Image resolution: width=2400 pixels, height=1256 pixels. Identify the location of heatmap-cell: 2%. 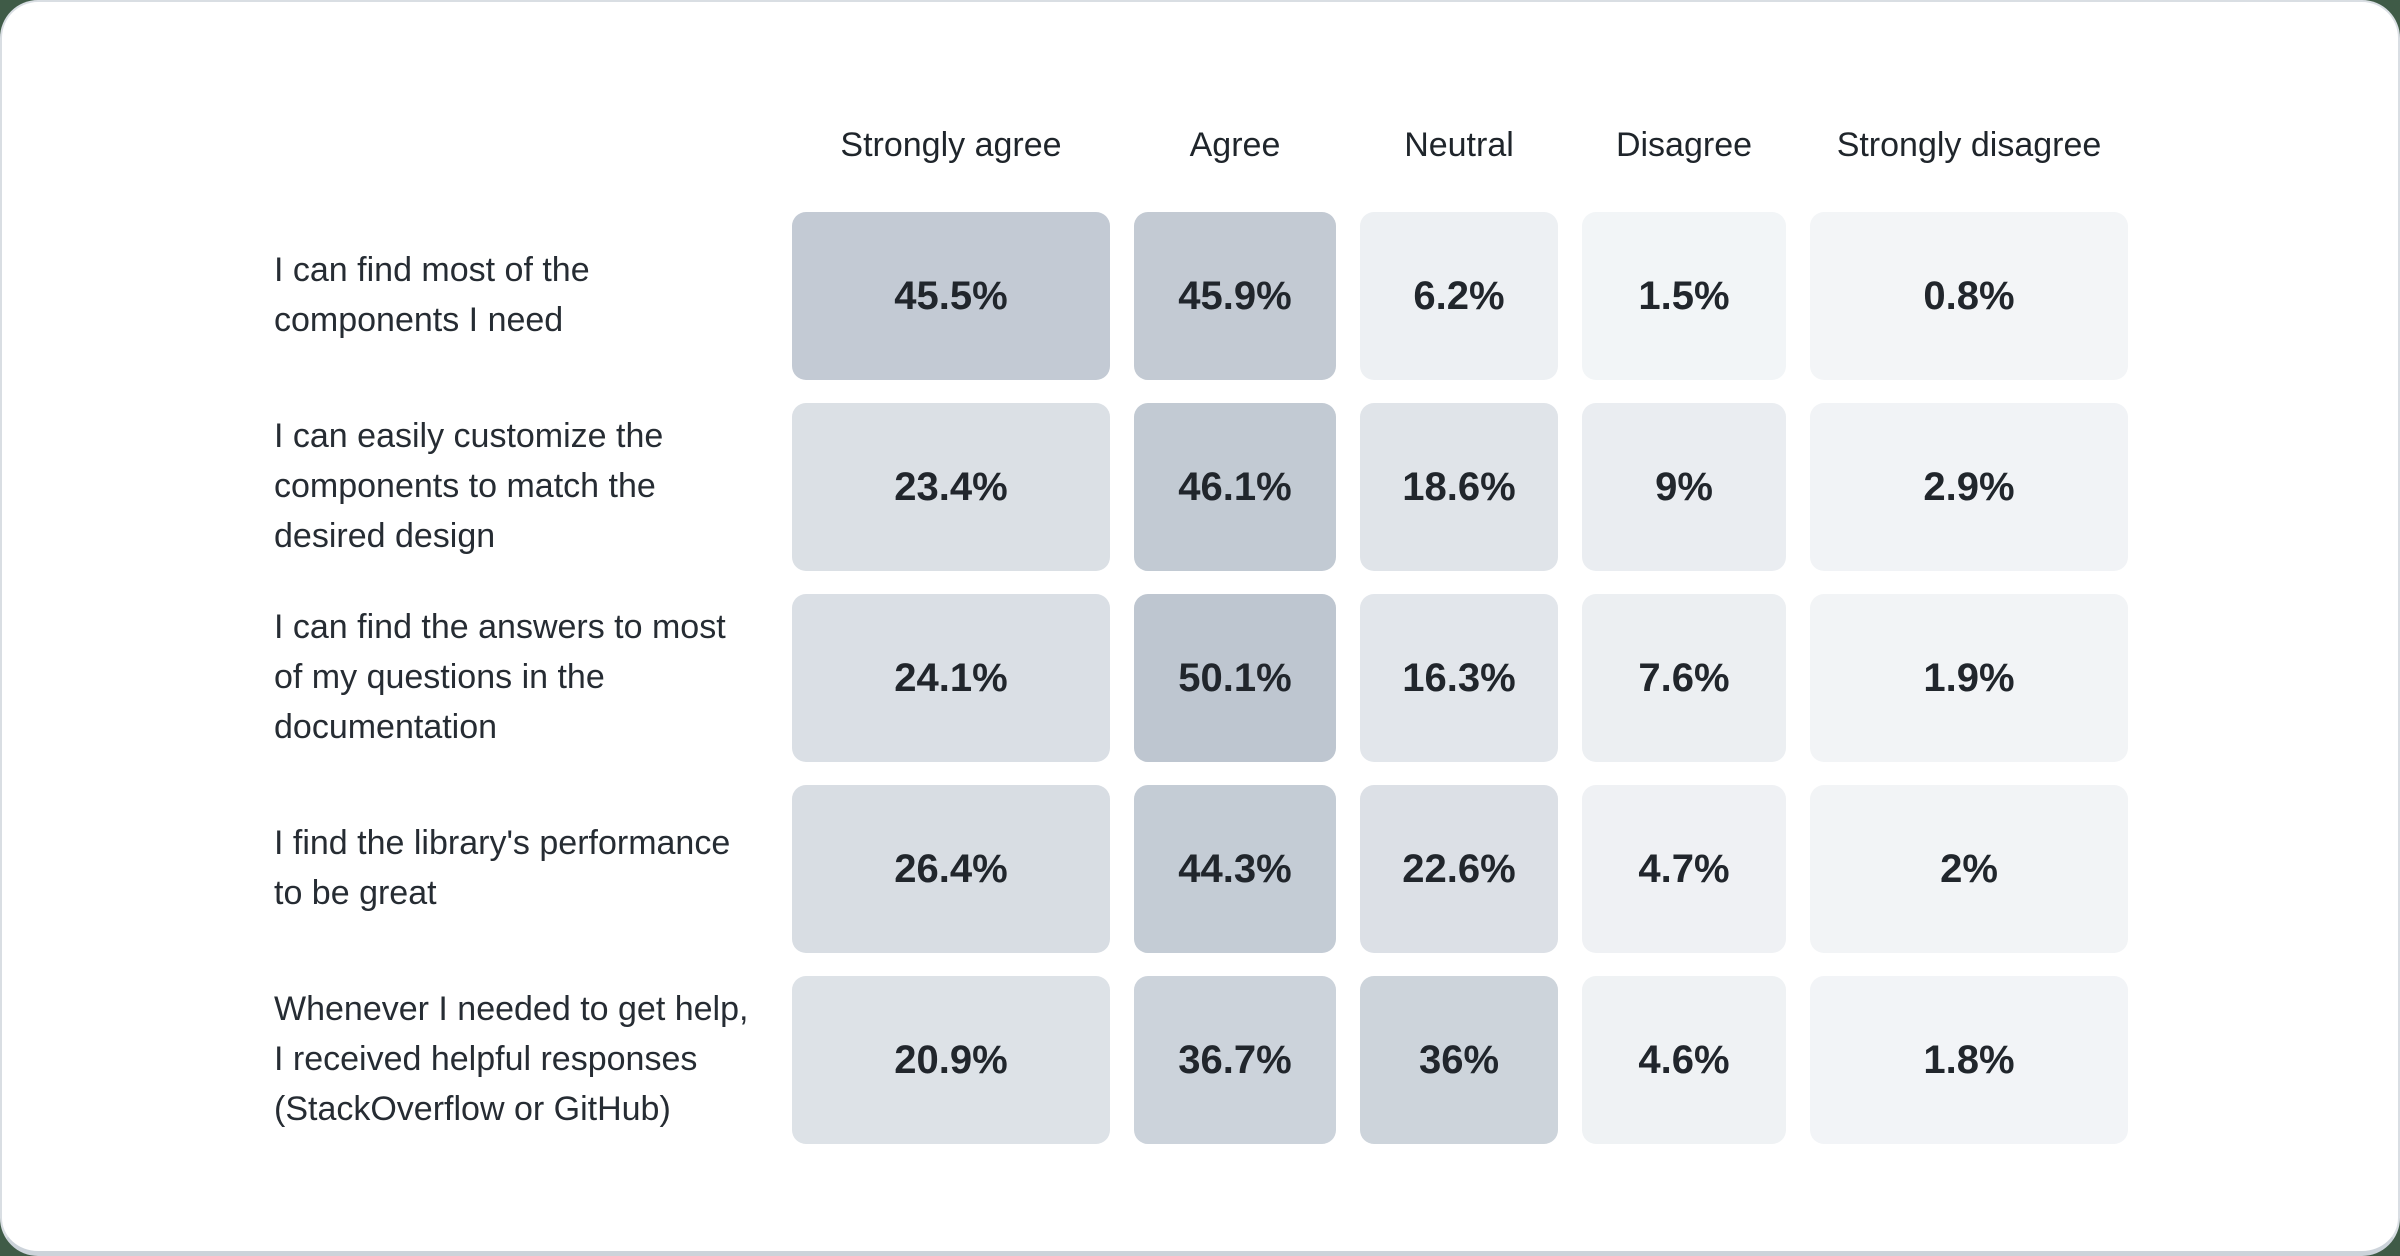
(1969, 869).